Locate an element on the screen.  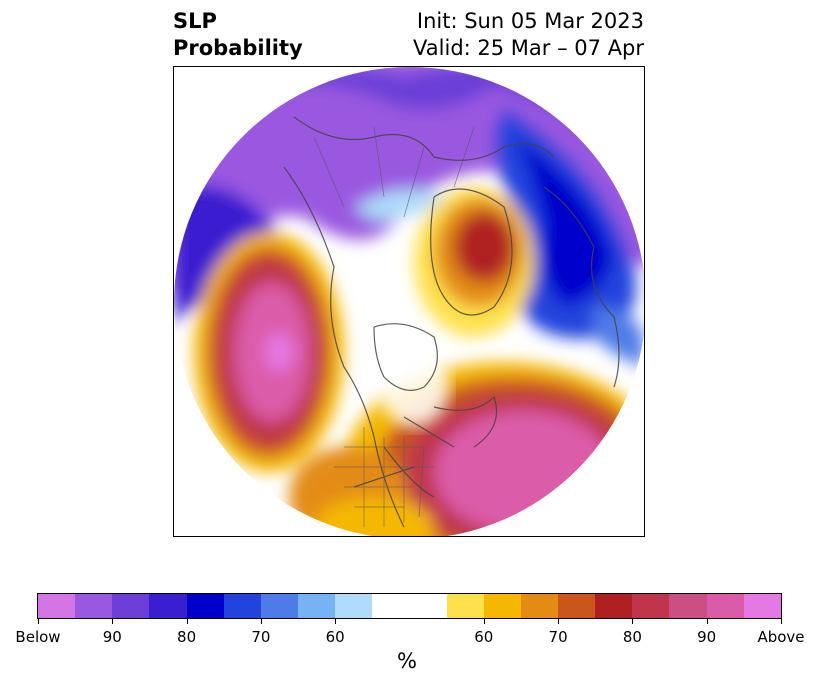
map-title: SLP Probability is located at coordinates (238, 35).